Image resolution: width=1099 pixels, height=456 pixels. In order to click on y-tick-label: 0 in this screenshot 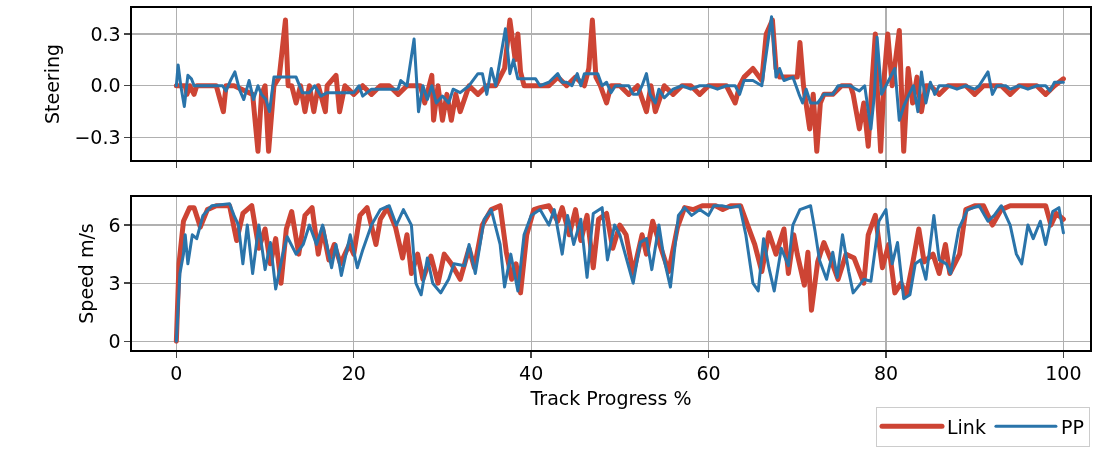, I will do `click(114, 340)`.